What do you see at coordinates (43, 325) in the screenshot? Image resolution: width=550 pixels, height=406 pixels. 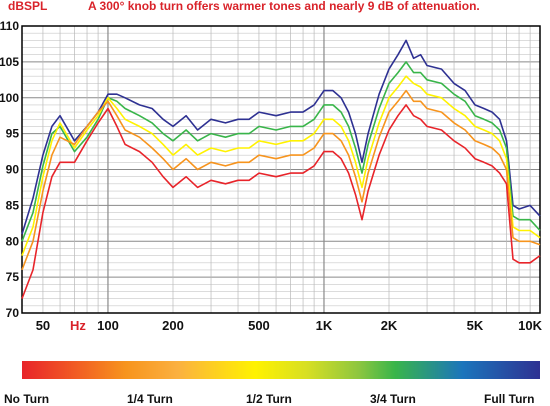 I see `x-tick-label: 50` at bounding box center [43, 325].